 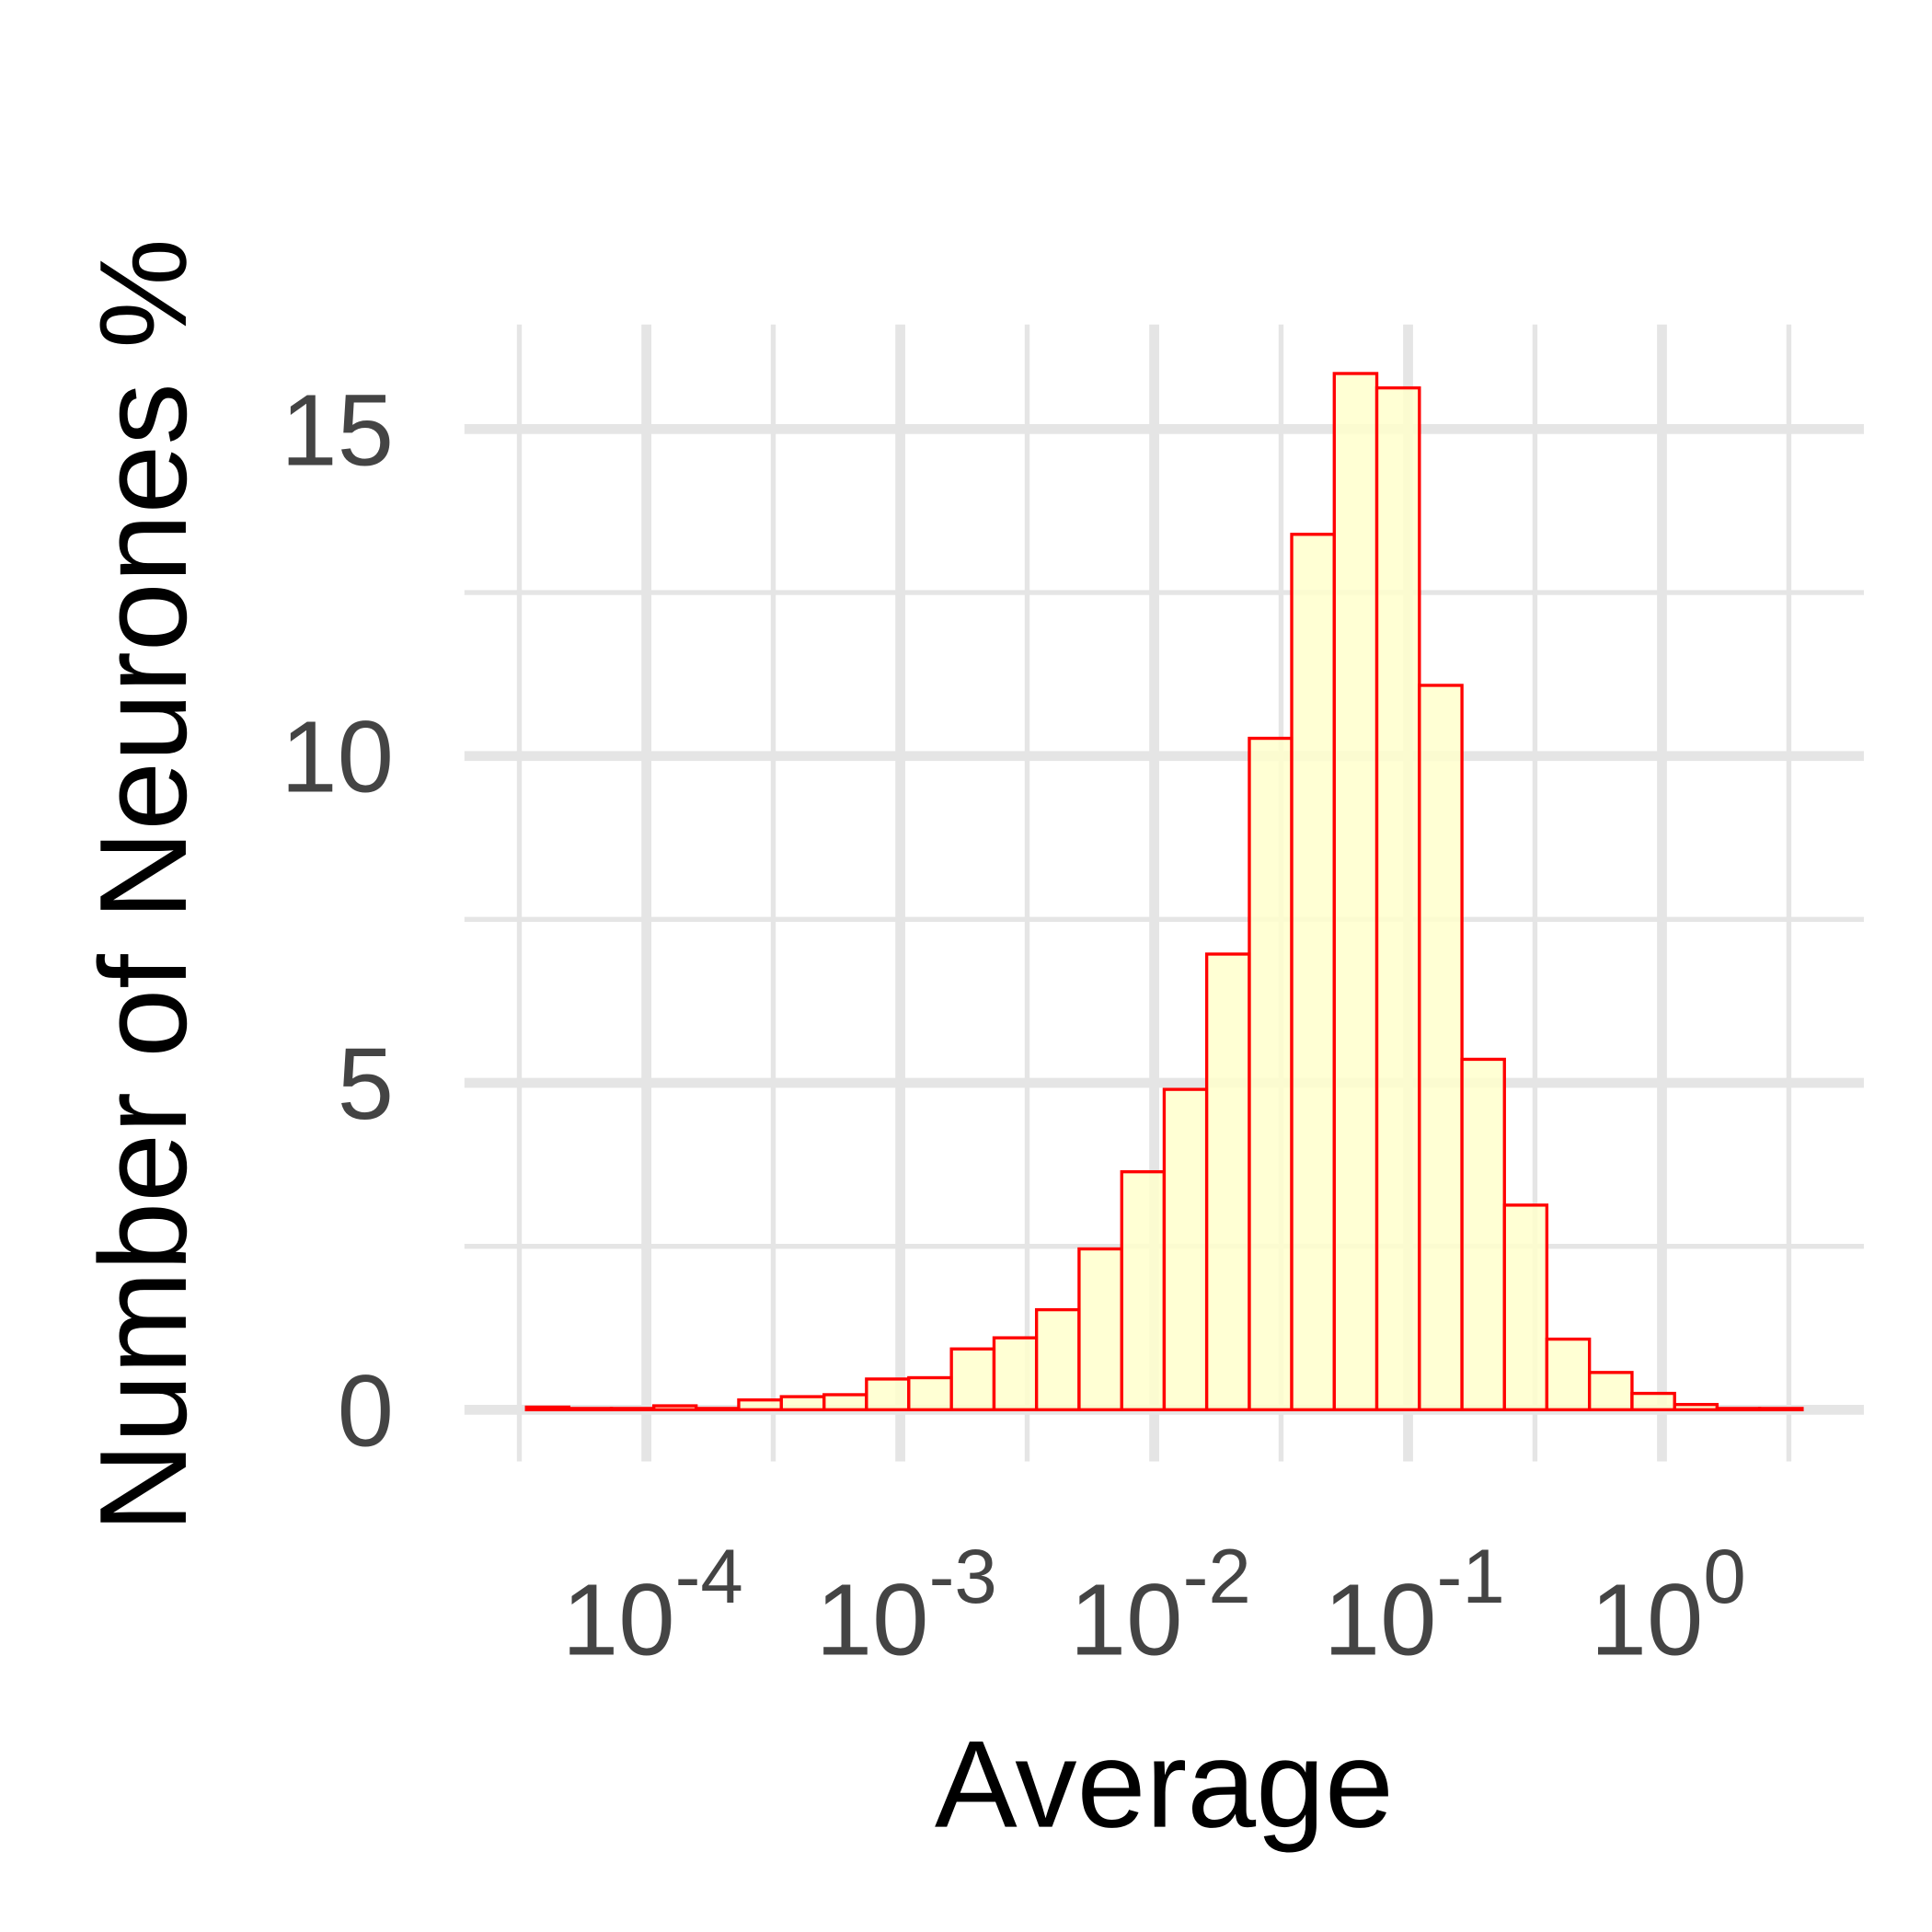 I want to click on y-axis-title: Number of Neurones %, so click(x=143, y=885).